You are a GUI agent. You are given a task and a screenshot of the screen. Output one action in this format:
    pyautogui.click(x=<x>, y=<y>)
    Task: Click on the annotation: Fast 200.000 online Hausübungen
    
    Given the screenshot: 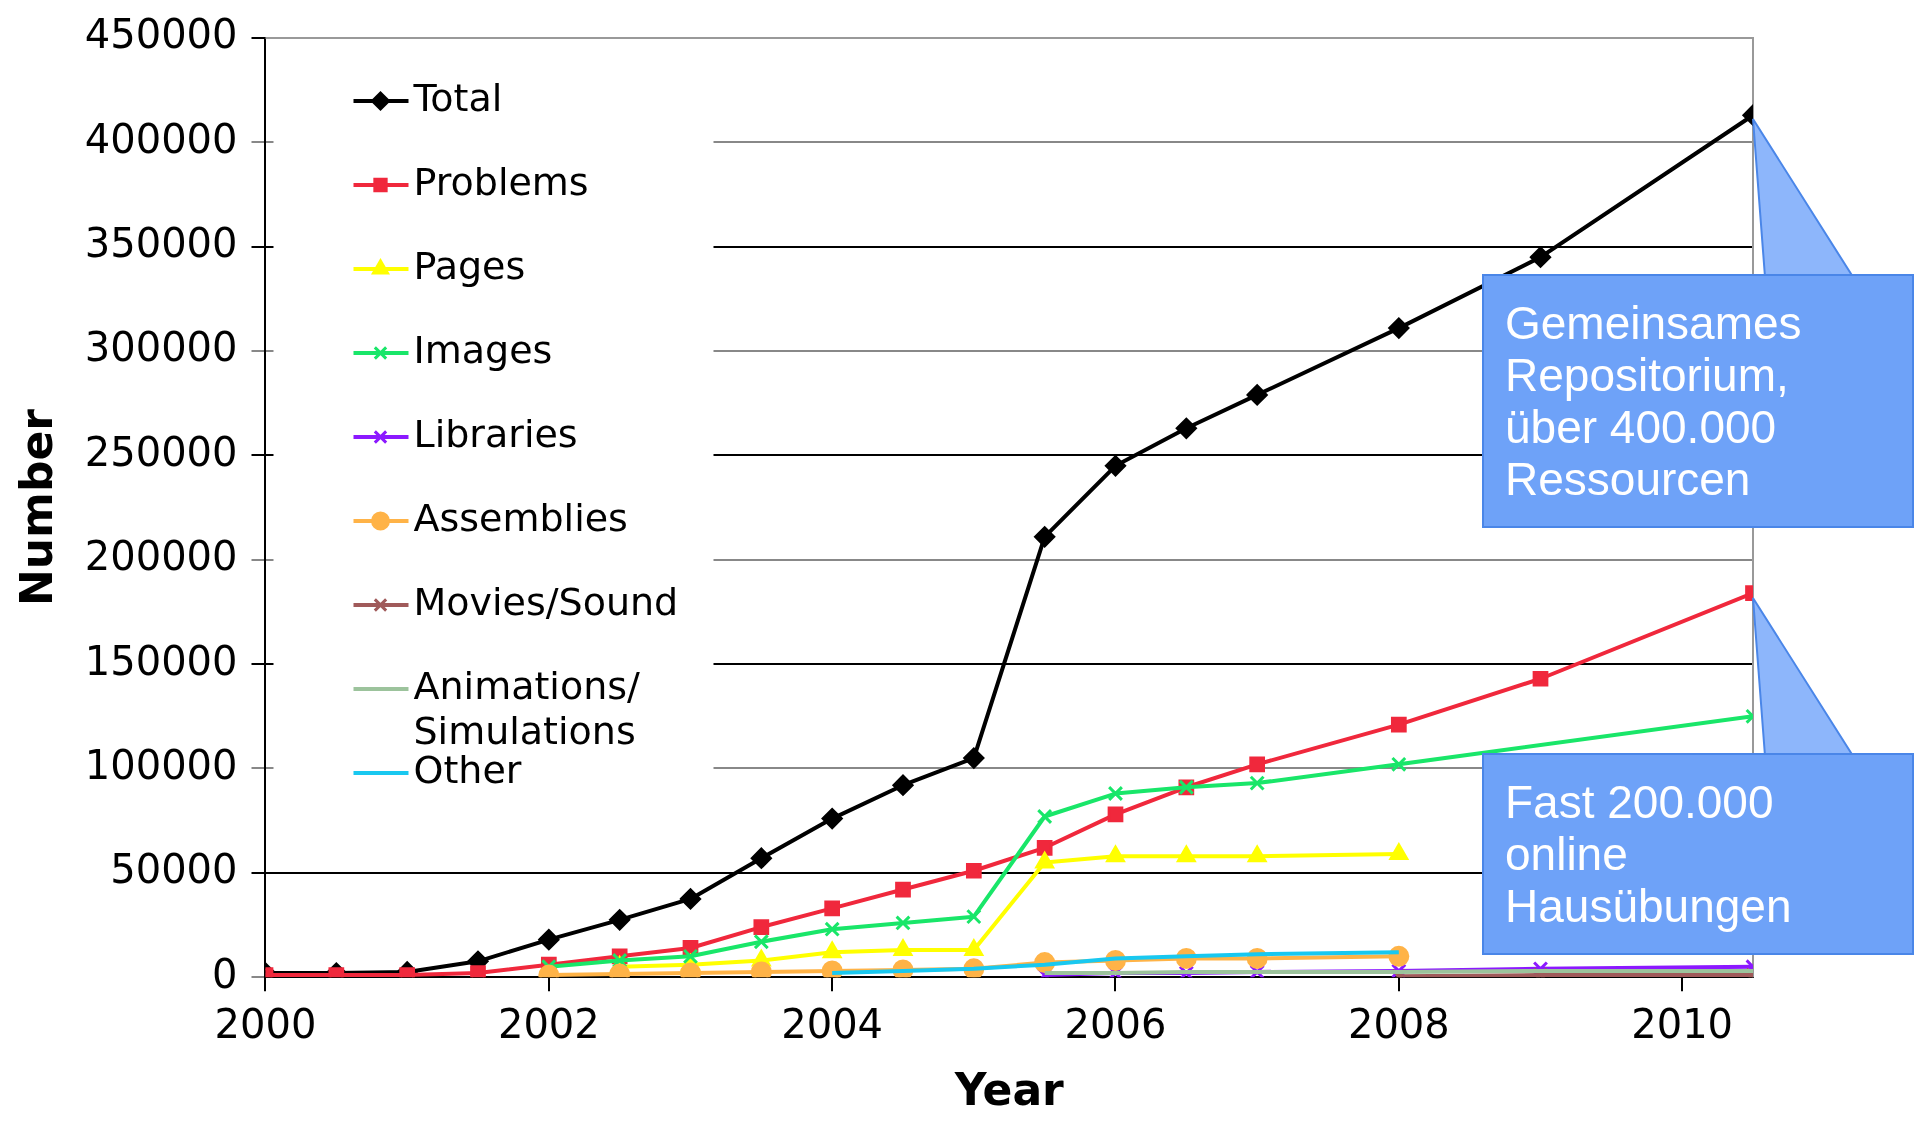 What is the action you would take?
    pyautogui.click(x=1648, y=854)
    